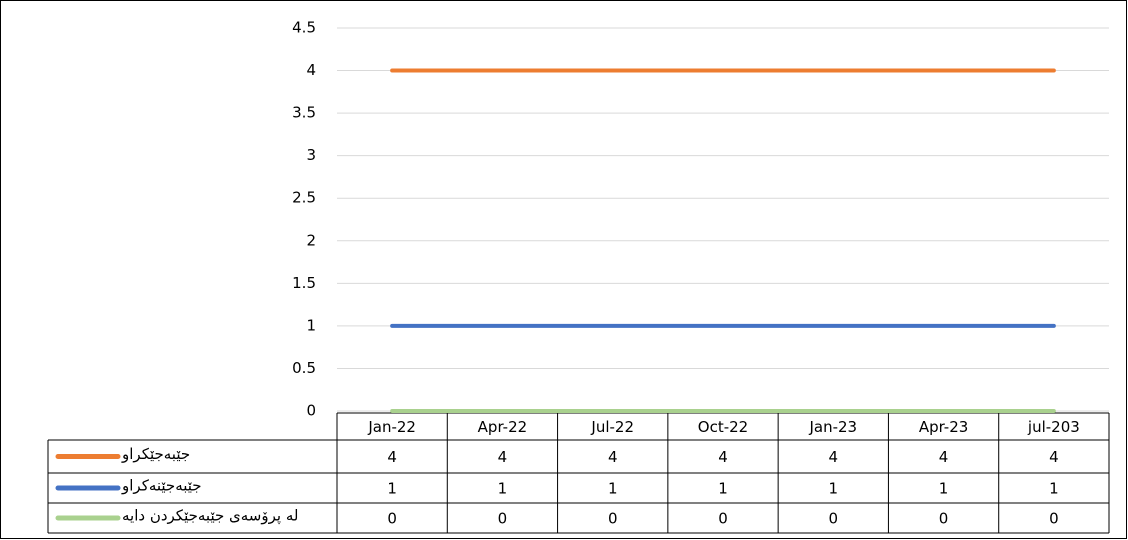  Describe the element at coordinates (311, 240) in the screenshot. I see `y-tick-label: 2` at that location.